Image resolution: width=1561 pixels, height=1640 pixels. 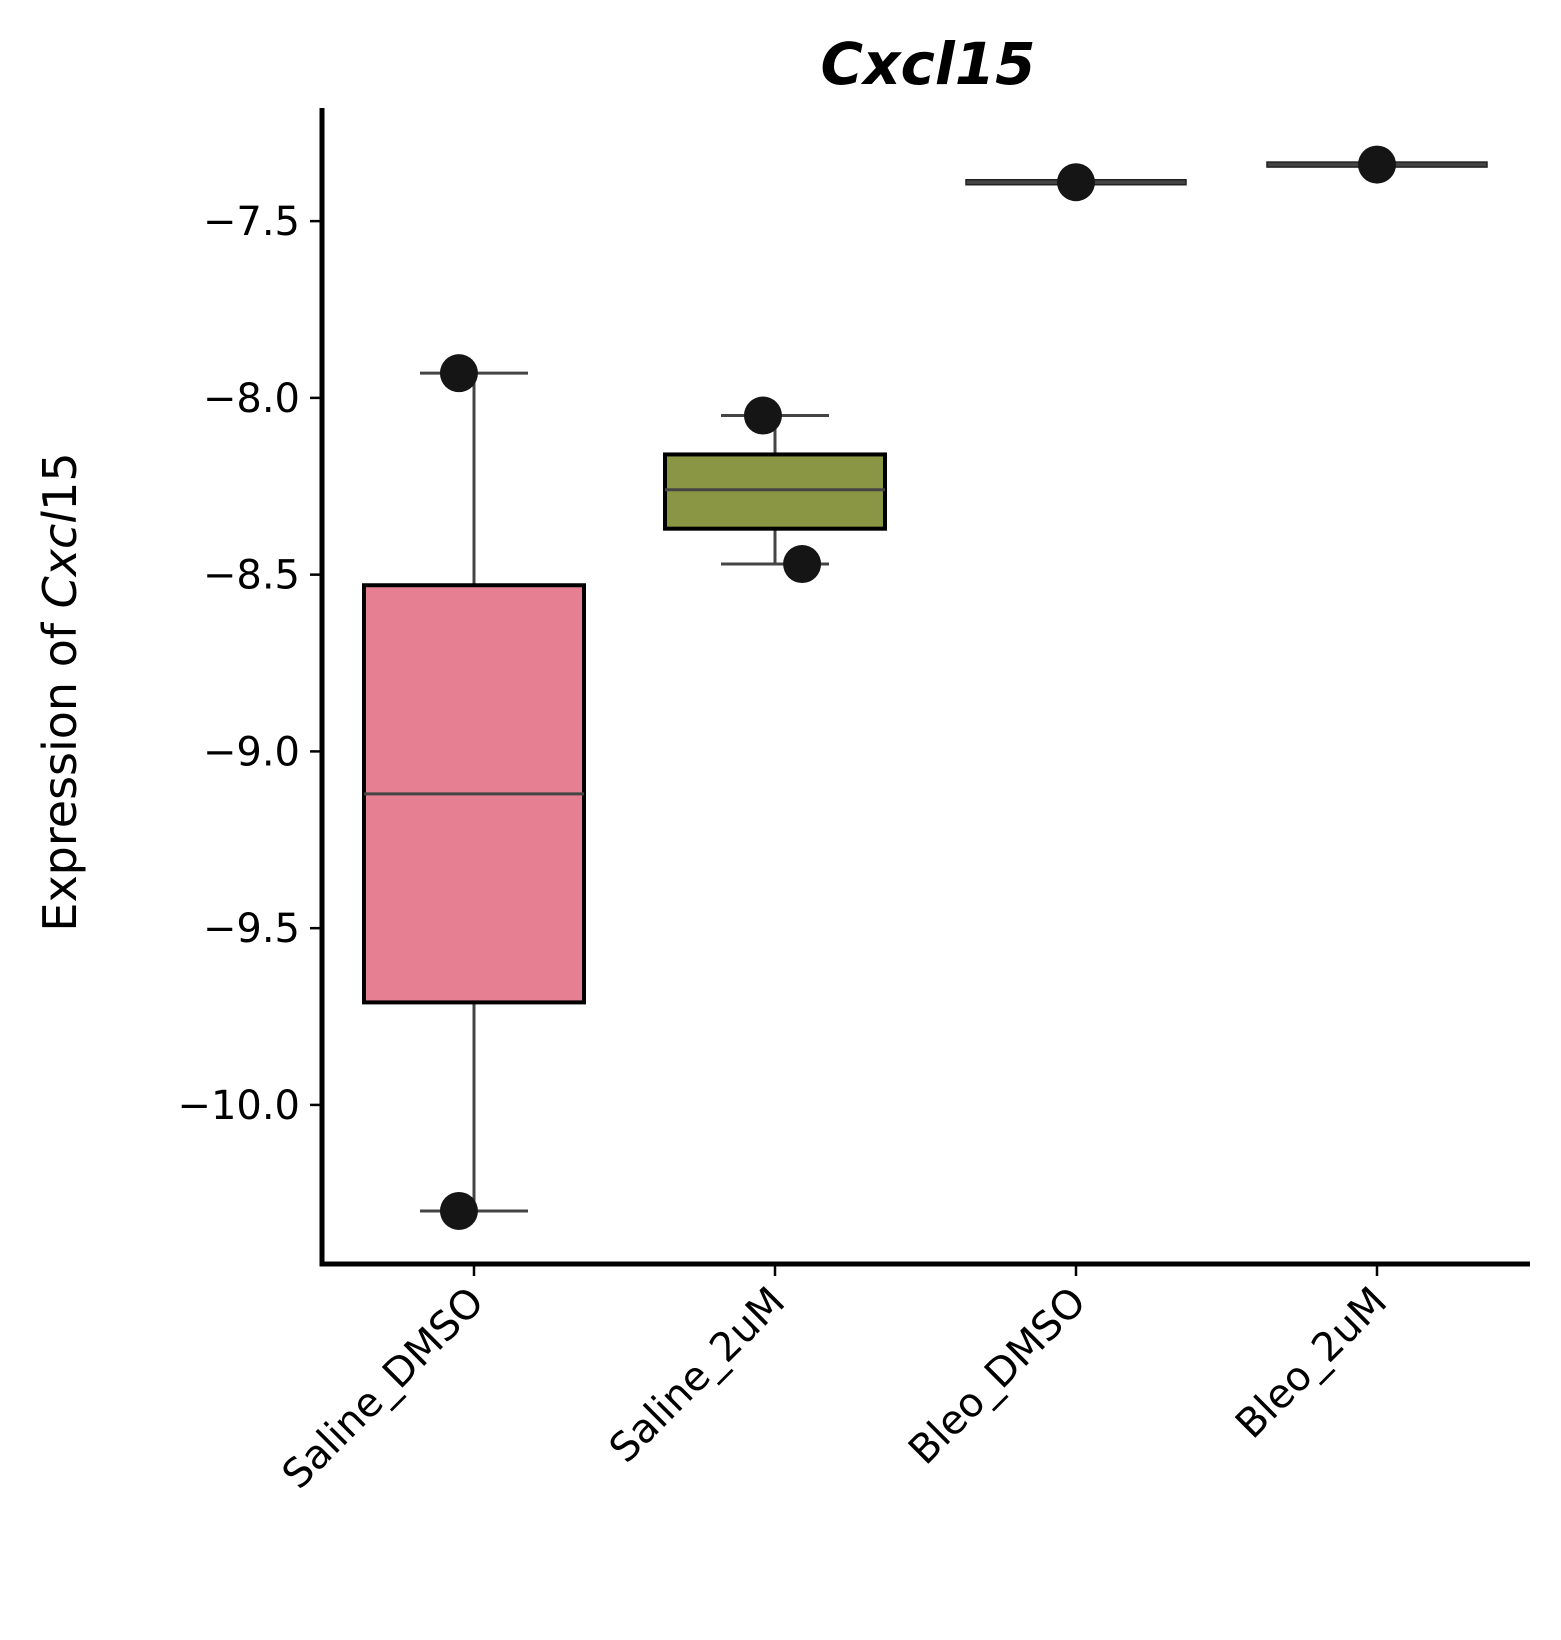 What do you see at coordinates (697, 1375) in the screenshot?
I see `x-tick-label-saline-2um: Saline_2uM` at bounding box center [697, 1375].